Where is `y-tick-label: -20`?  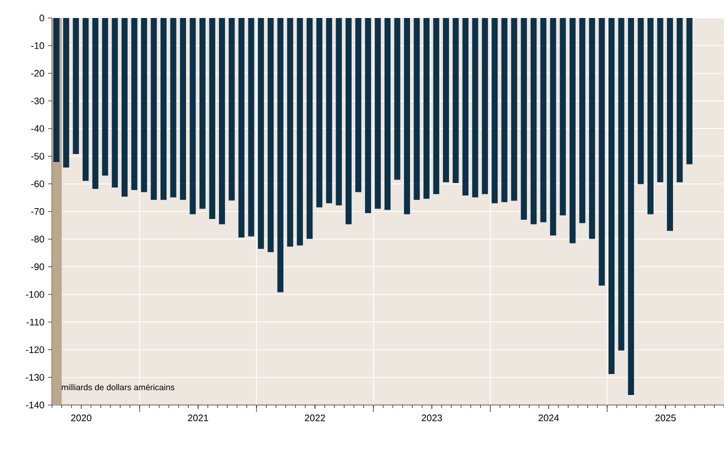 y-tick-label: -20 is located at coordinates (37, 73).